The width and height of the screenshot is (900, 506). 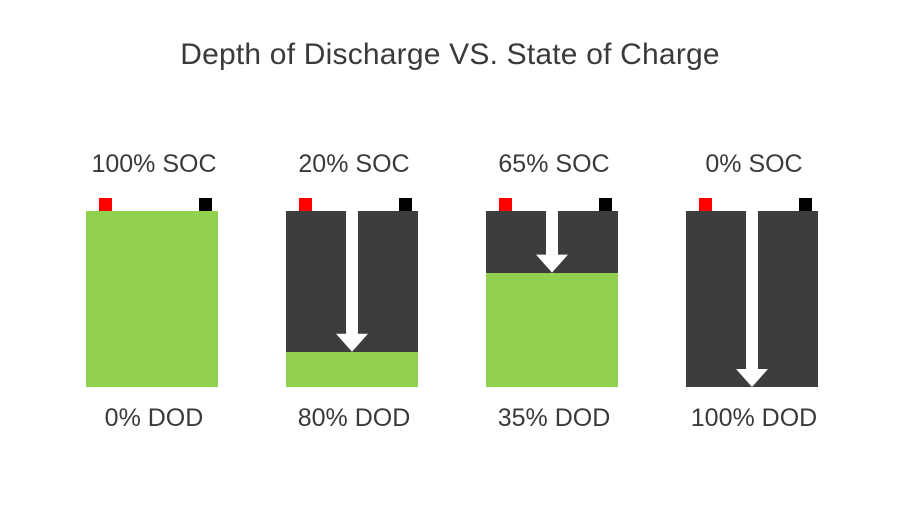 What do you see at coordinates (154, 164) in the screenshot?
I see `soc-label: 100% SOC` at bounding box center [154, 164].